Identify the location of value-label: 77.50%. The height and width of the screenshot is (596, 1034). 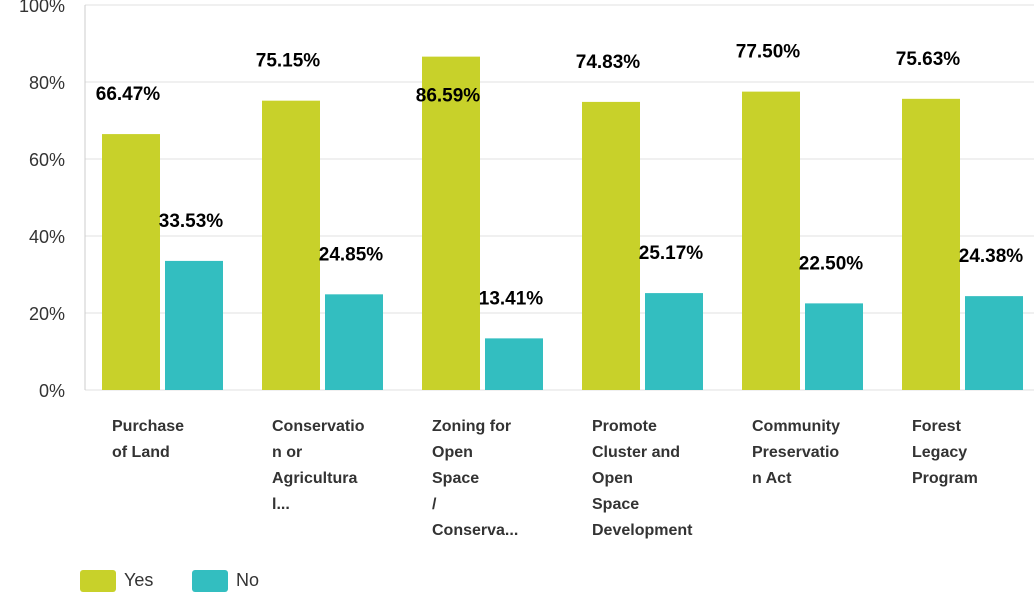
(768, 52).